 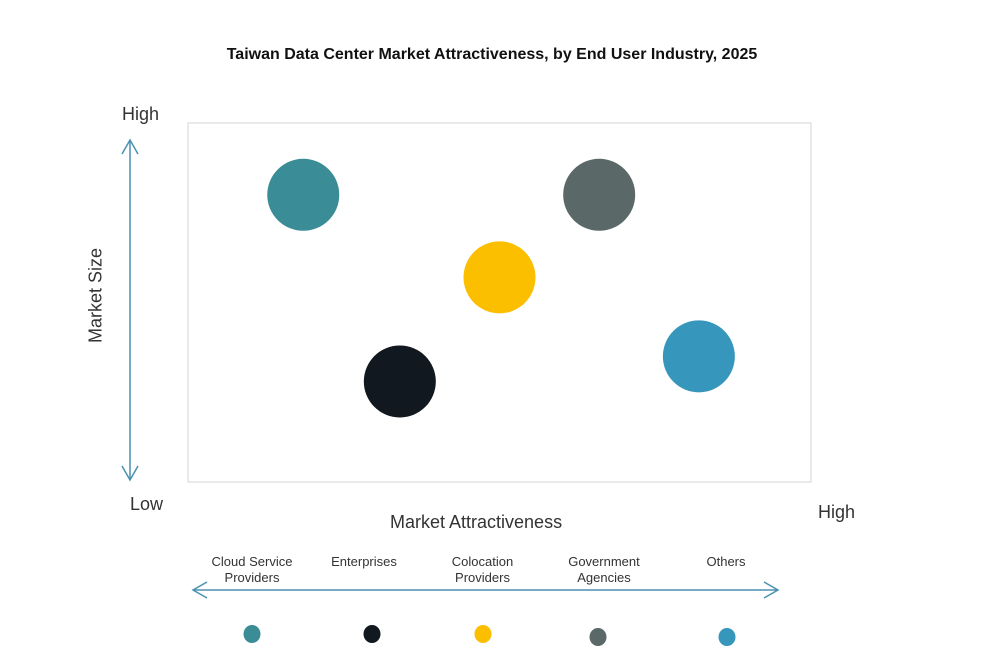 What do you see at coordinates (252, 634) in the screenshot?
I see `legend-dot-cloud-service-providers` at bounding box center [252, 634].